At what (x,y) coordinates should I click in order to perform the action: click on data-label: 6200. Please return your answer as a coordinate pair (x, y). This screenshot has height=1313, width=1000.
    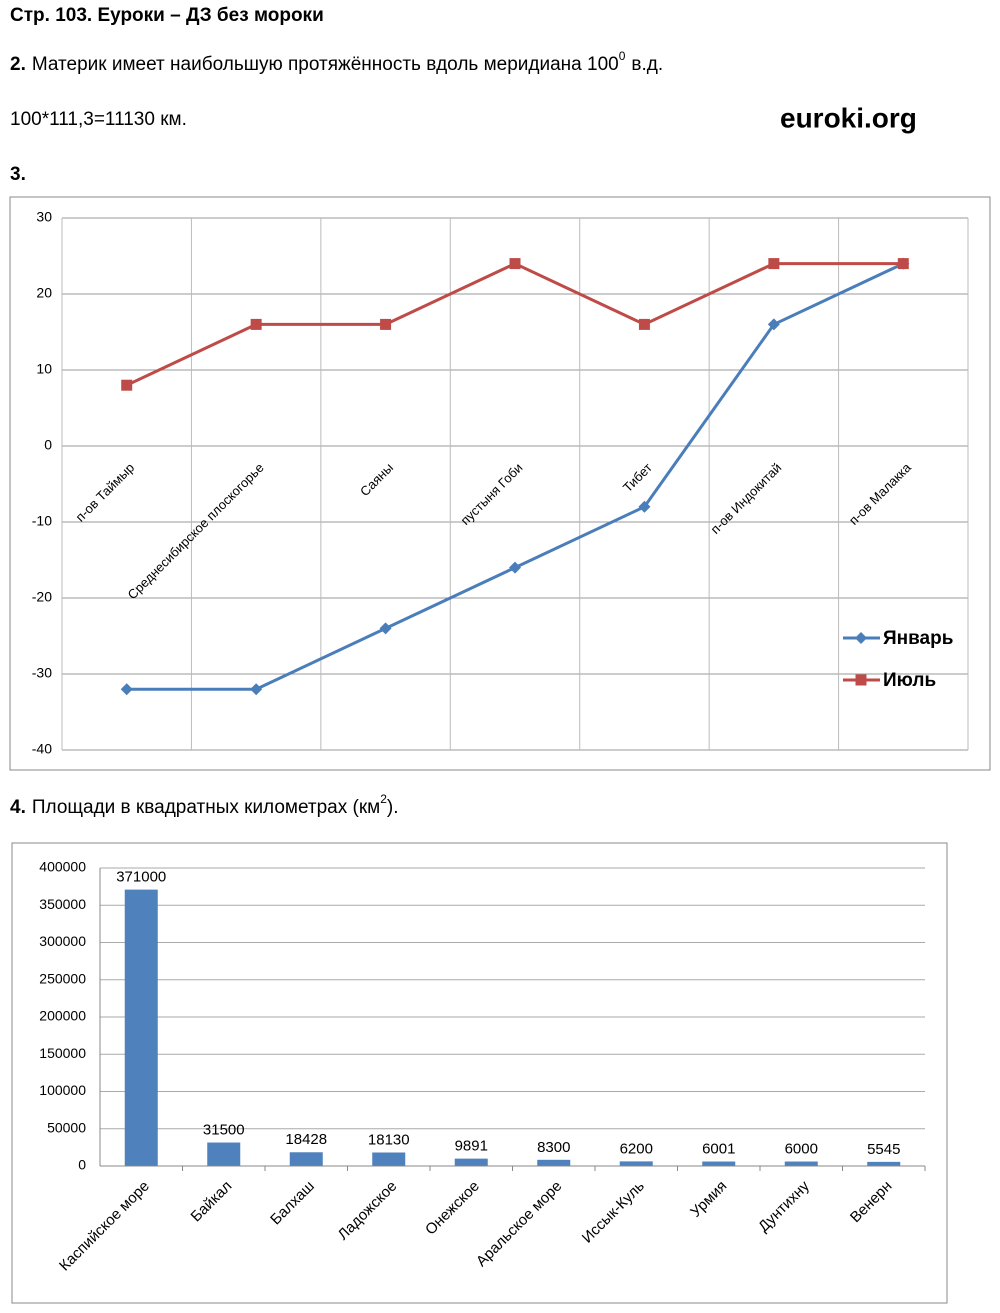
    Looking at the image, I should click on (636, 1148).